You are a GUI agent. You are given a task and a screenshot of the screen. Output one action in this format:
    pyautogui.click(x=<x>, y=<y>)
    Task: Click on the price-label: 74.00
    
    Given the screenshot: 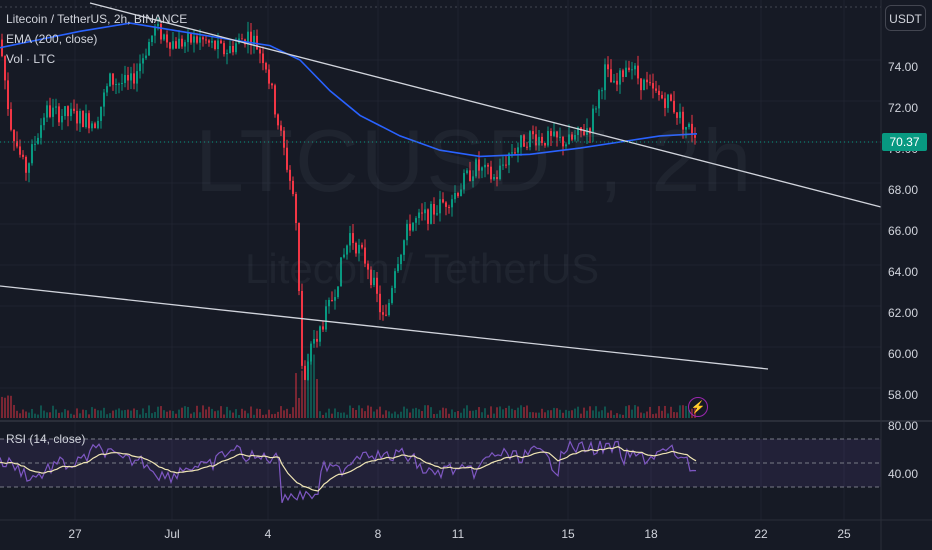 What is the action you would take?
    pyautogui.click(x=903, y=67)
    